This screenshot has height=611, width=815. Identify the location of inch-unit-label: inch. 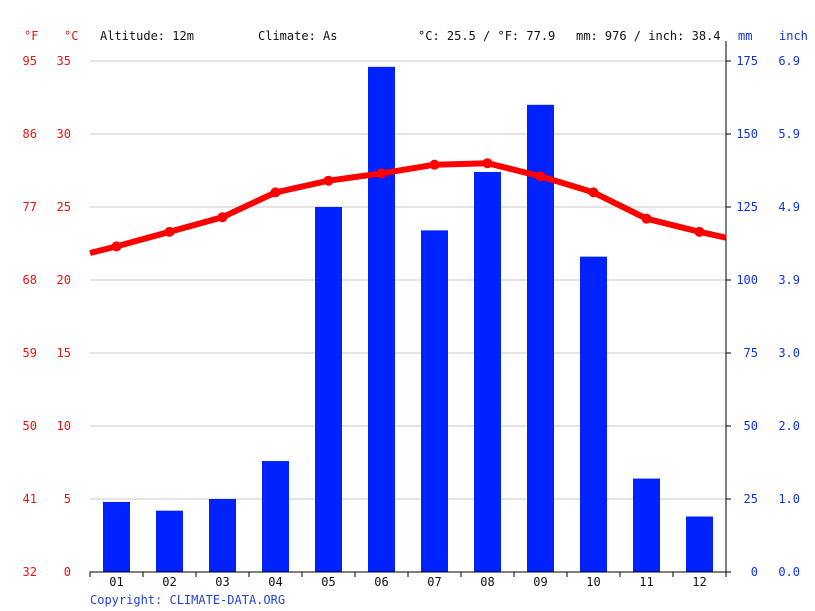
(793, 36).